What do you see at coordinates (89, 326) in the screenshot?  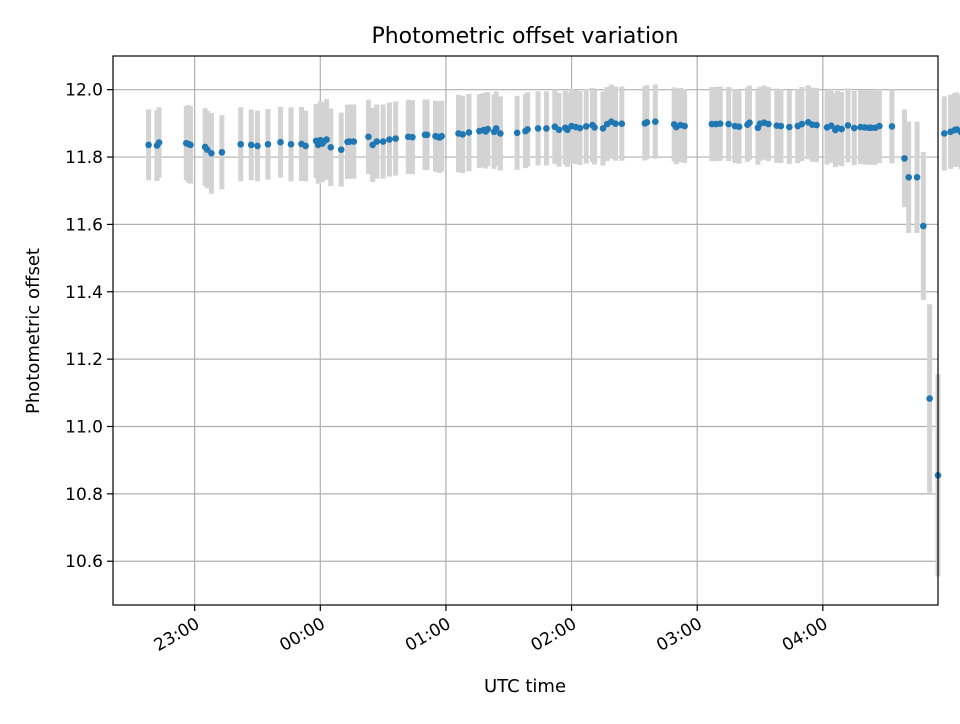 I see `y-axis-ticks: 10.6 10.8 11.0 11.2 11.4 11.6 11.8 12.0` at bounding box center [89, 326].